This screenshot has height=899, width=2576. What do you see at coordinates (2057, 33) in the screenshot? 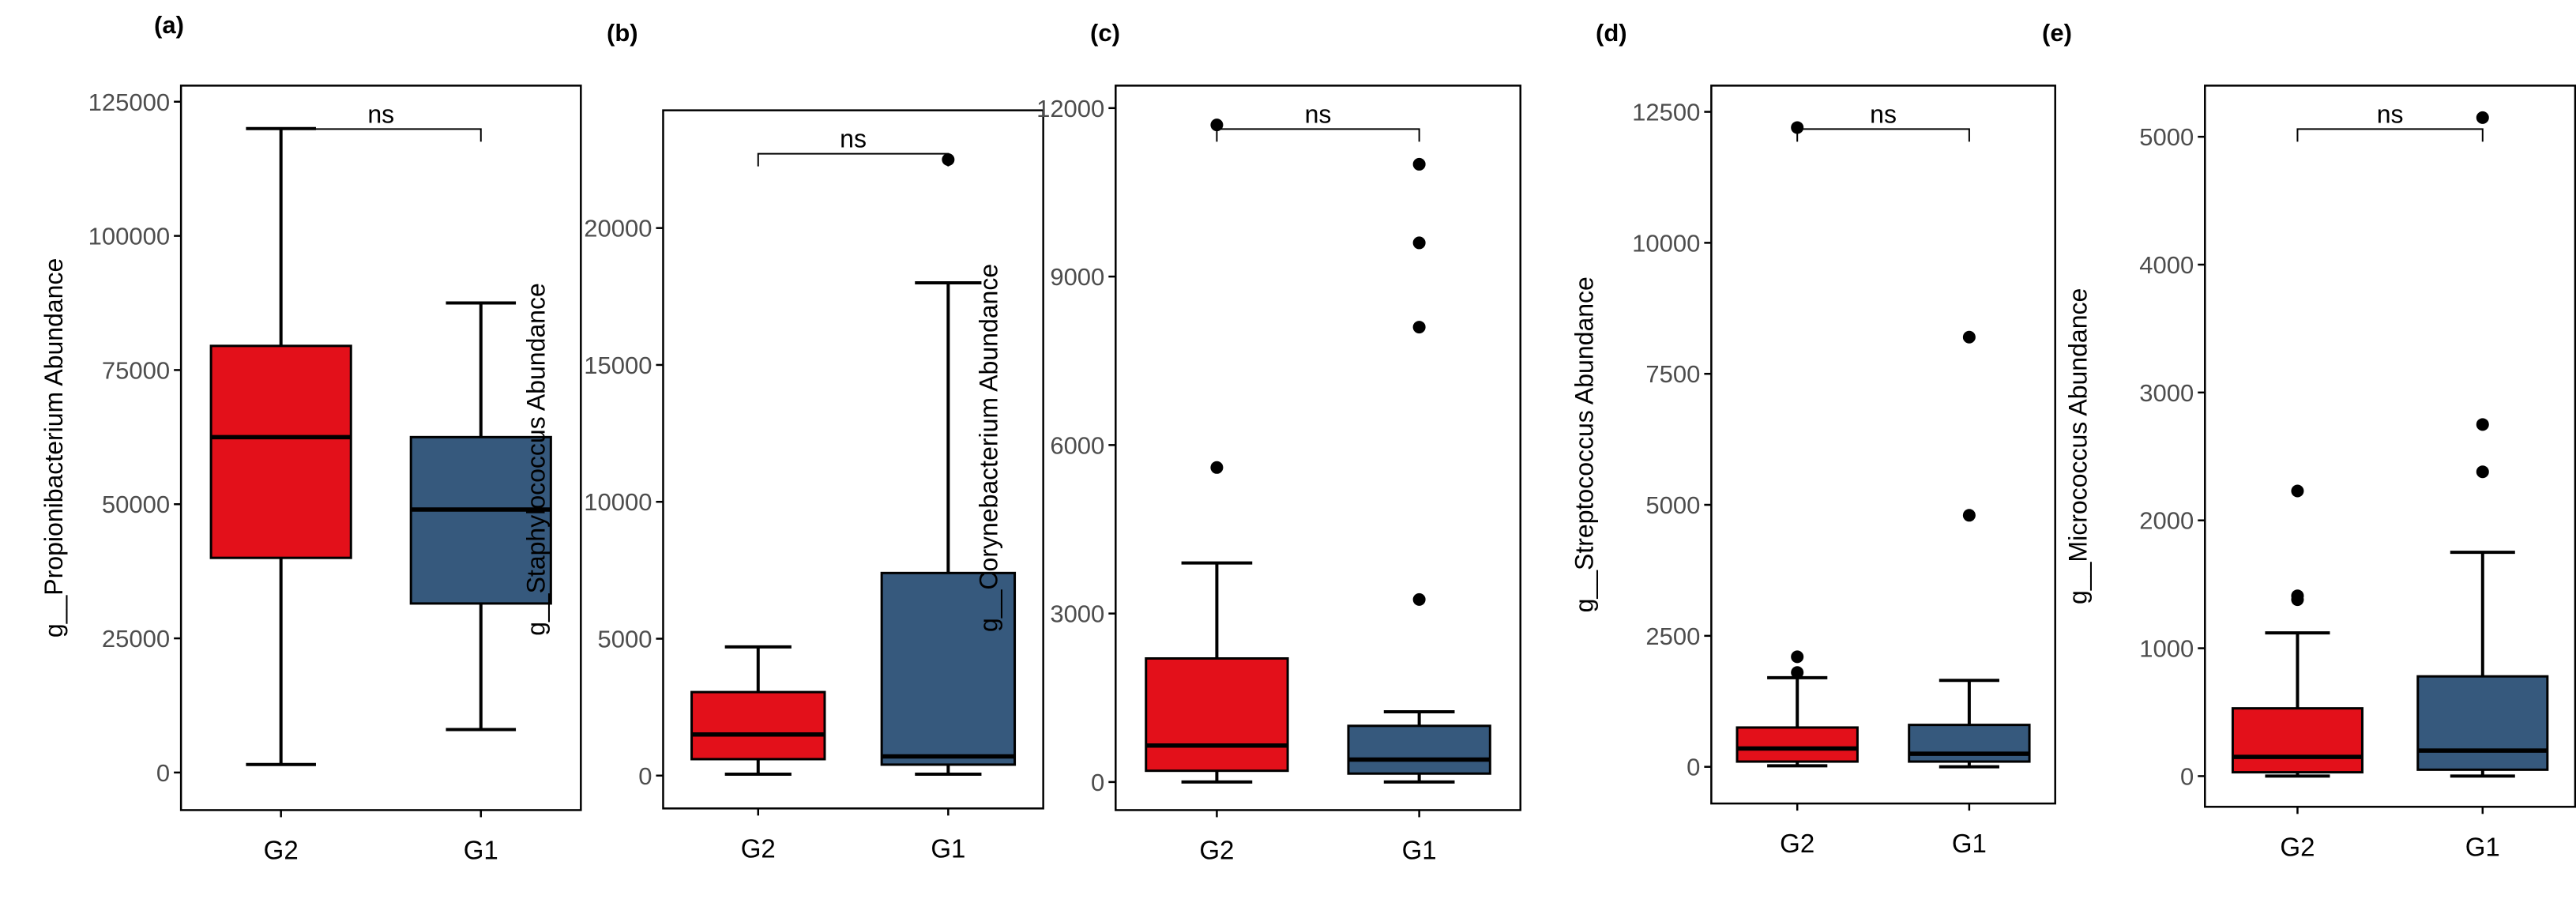
I see `panel-label: (e)` at bounding box center [2057, 33].